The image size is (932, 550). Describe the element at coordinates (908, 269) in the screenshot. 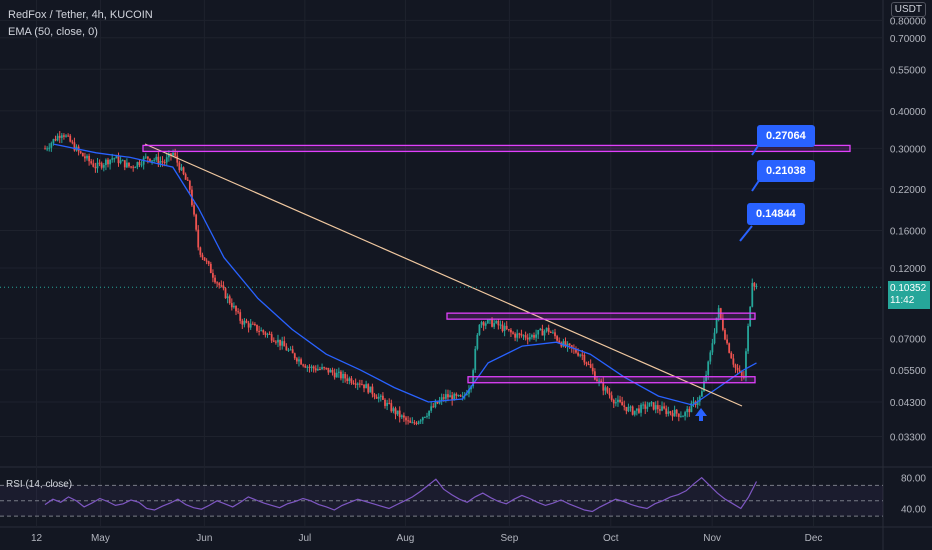

I see `y-tick-label: 0.12000` at that location.